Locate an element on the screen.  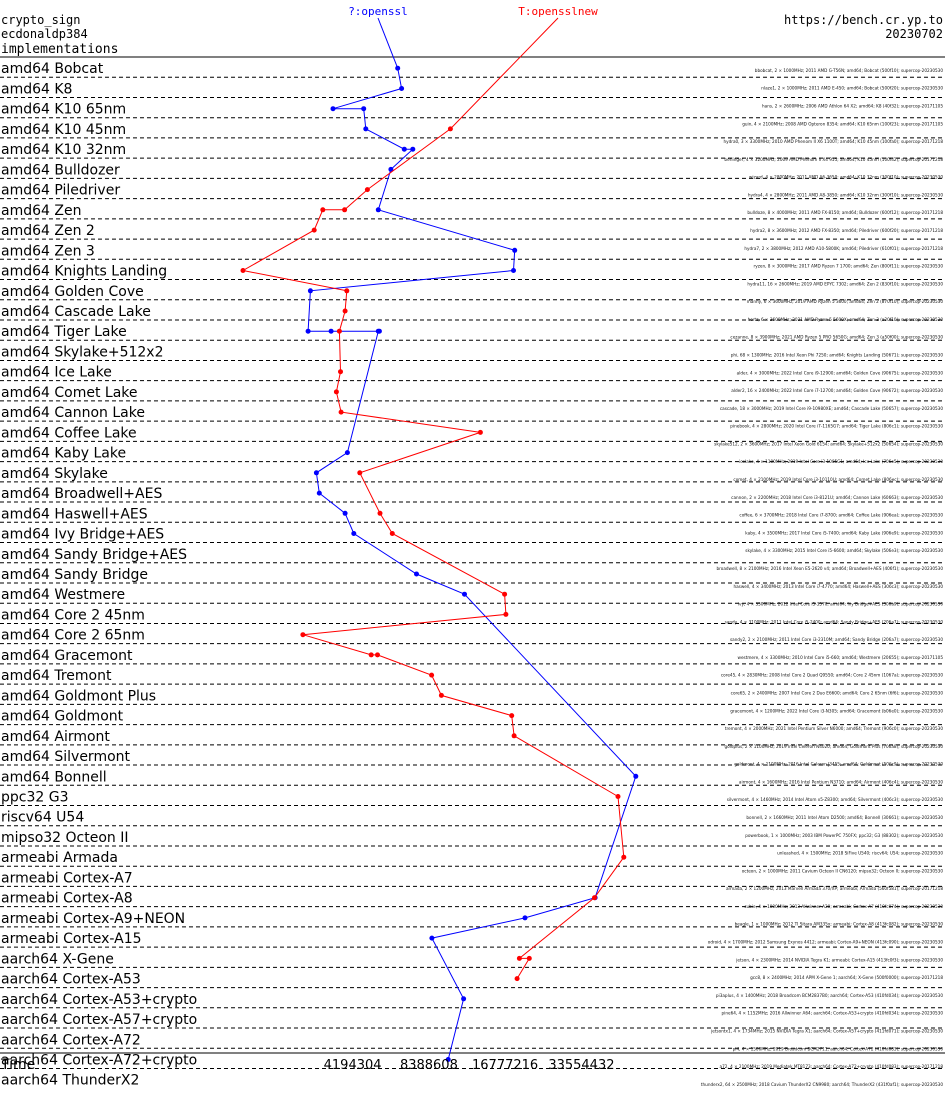
category-label: amd64 K10 45nm is located at coordinates (63, 130).